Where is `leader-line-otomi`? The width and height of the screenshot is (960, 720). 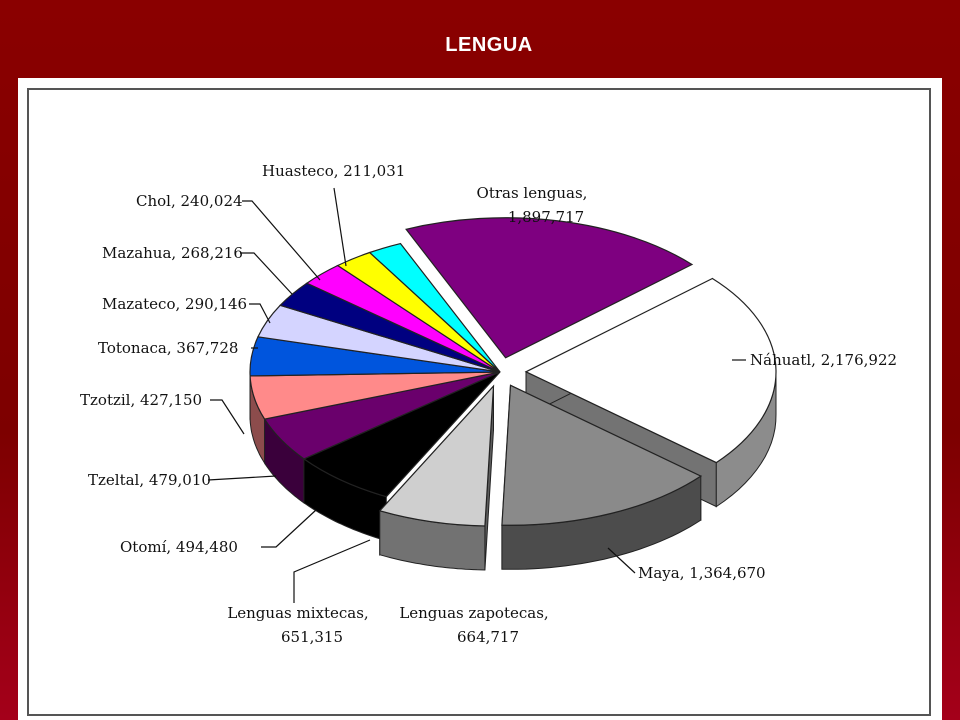
leader-line-otomi is located at coordinates (289, 528).